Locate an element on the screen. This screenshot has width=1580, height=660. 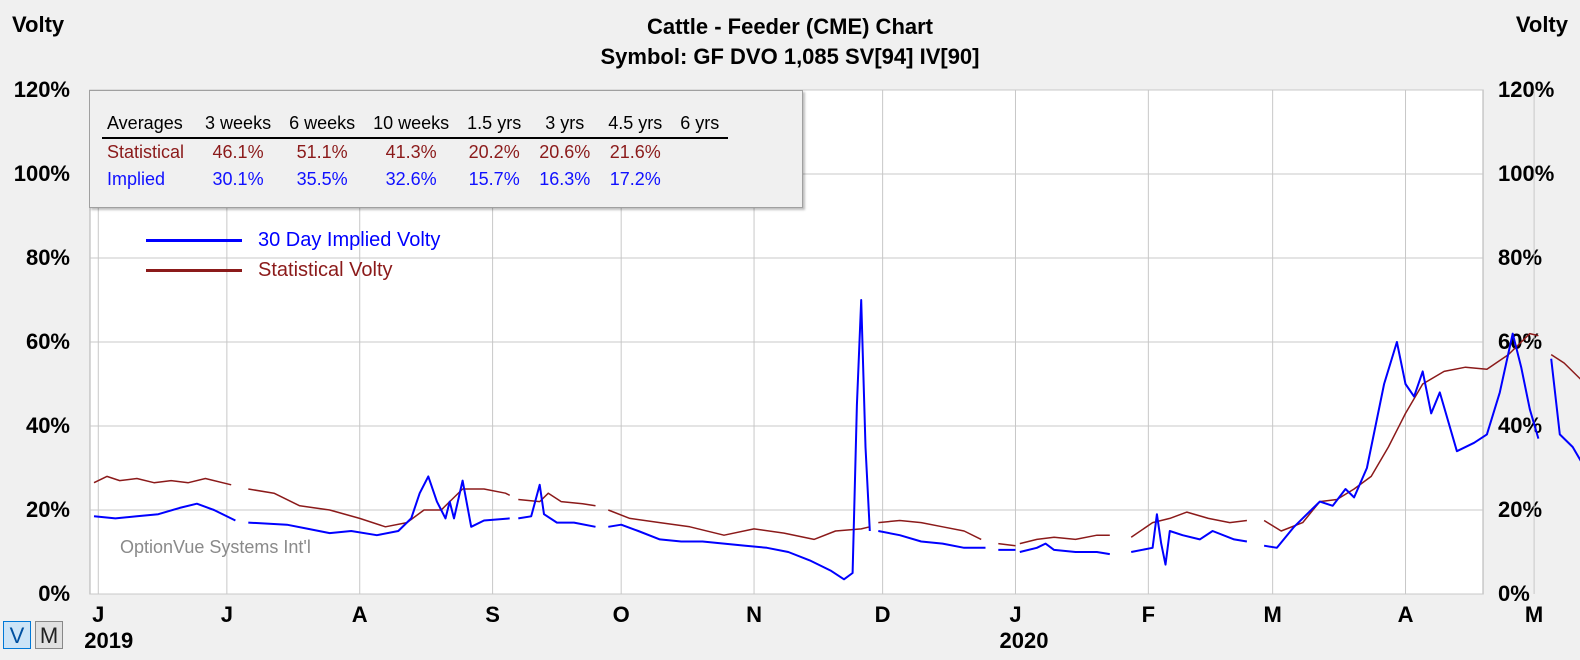
legend-entry: 30 Day Implied Volty is located at coordinates (293, 240).